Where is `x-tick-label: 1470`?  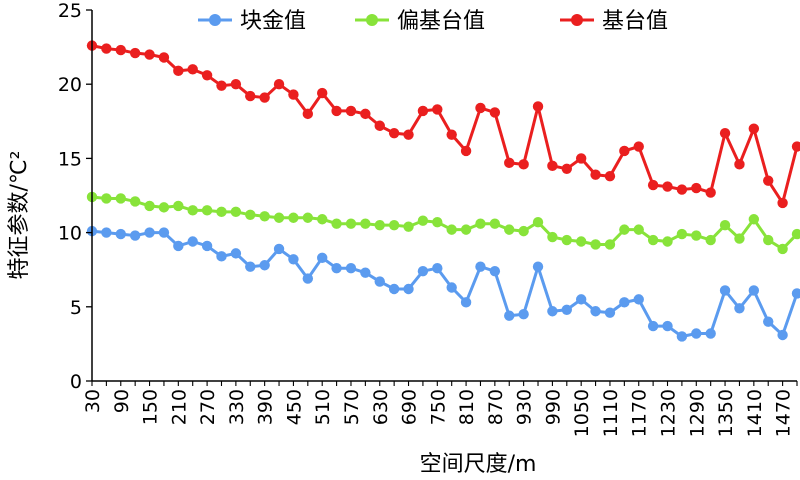 x-tick-label: 1470 is located at coordinates (784, 413).